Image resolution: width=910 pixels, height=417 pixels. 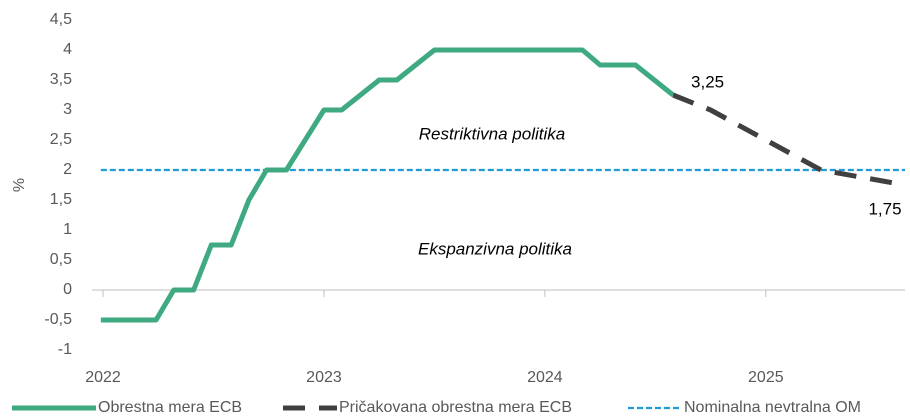 What do you see at coordinates (19, 185) in the screenshot?
I see `y-axis-label: %` at bounding box center [19, 185].